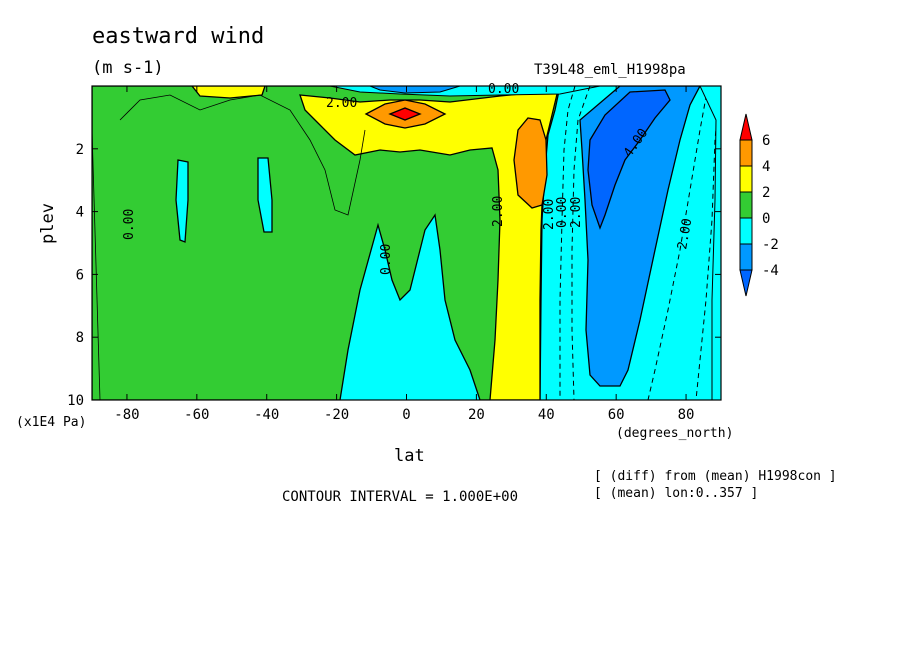 The height and width of the screenshot is (654, 904). Describe the element at coordinates (405, 114) in the screenshot. I see `region-positive-max` at that location.